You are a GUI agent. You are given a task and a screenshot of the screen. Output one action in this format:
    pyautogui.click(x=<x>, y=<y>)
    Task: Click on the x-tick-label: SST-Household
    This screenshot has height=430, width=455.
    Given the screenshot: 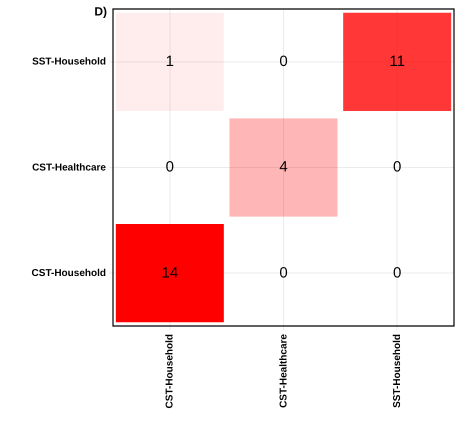 What is the action you would take?
    pyautogui.click(x=397, y=371)
    